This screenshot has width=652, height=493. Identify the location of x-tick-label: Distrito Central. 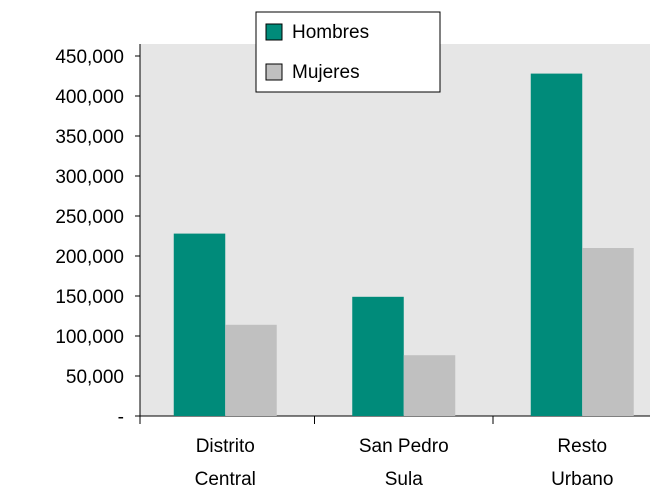
(225, 463).